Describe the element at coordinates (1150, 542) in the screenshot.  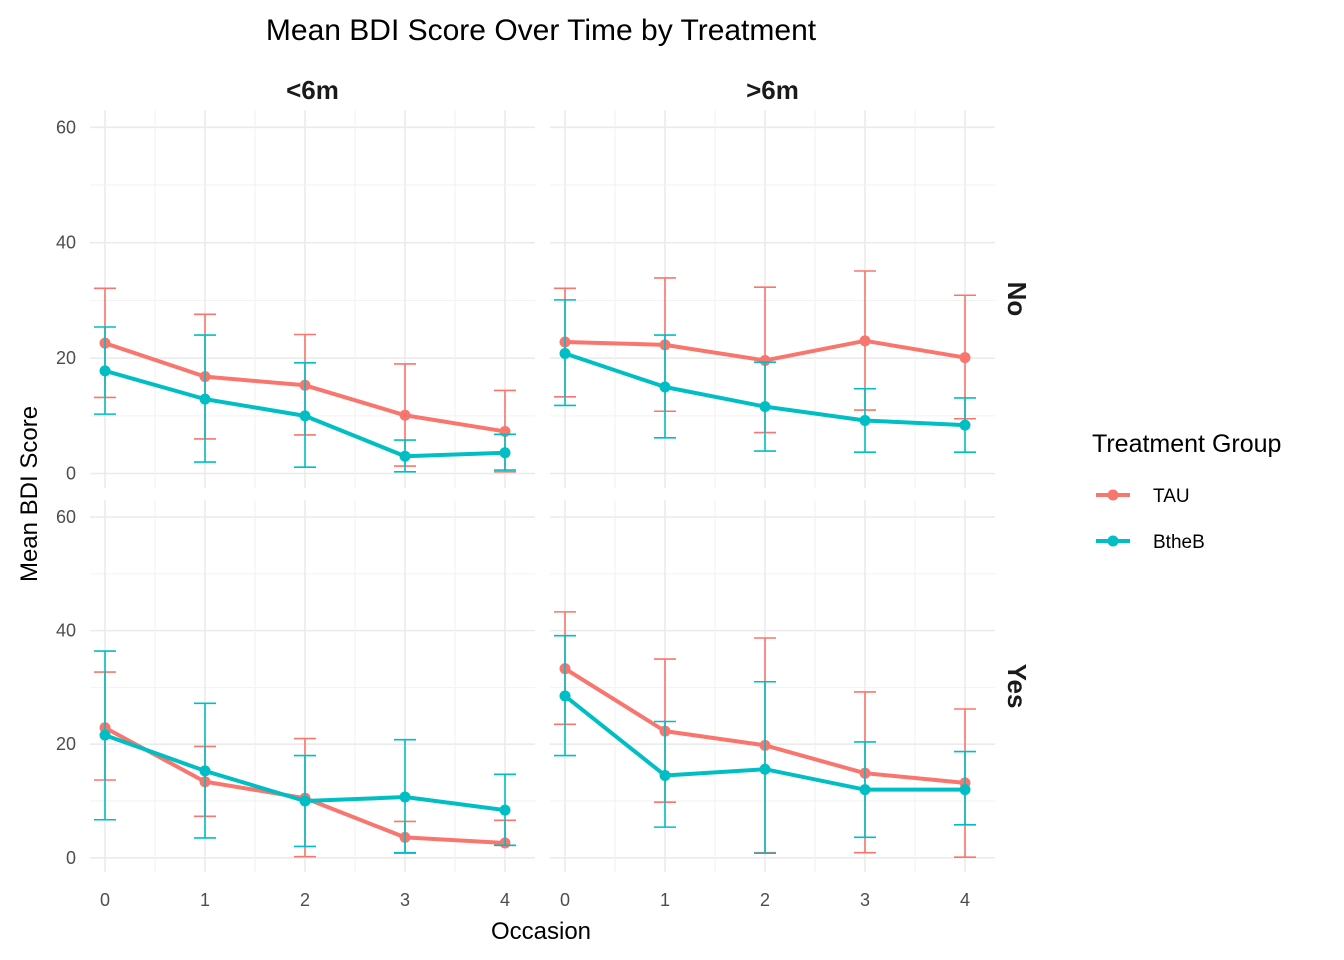
I see `legend-entry-BtheB: BtheB` at that location.